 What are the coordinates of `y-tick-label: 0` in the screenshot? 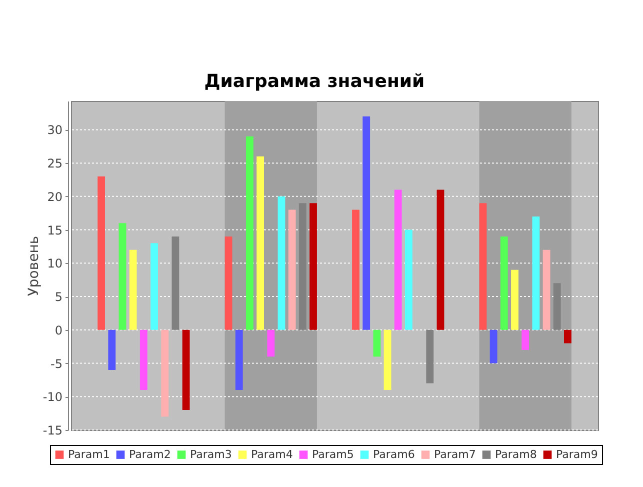 It's located at (58, 330).